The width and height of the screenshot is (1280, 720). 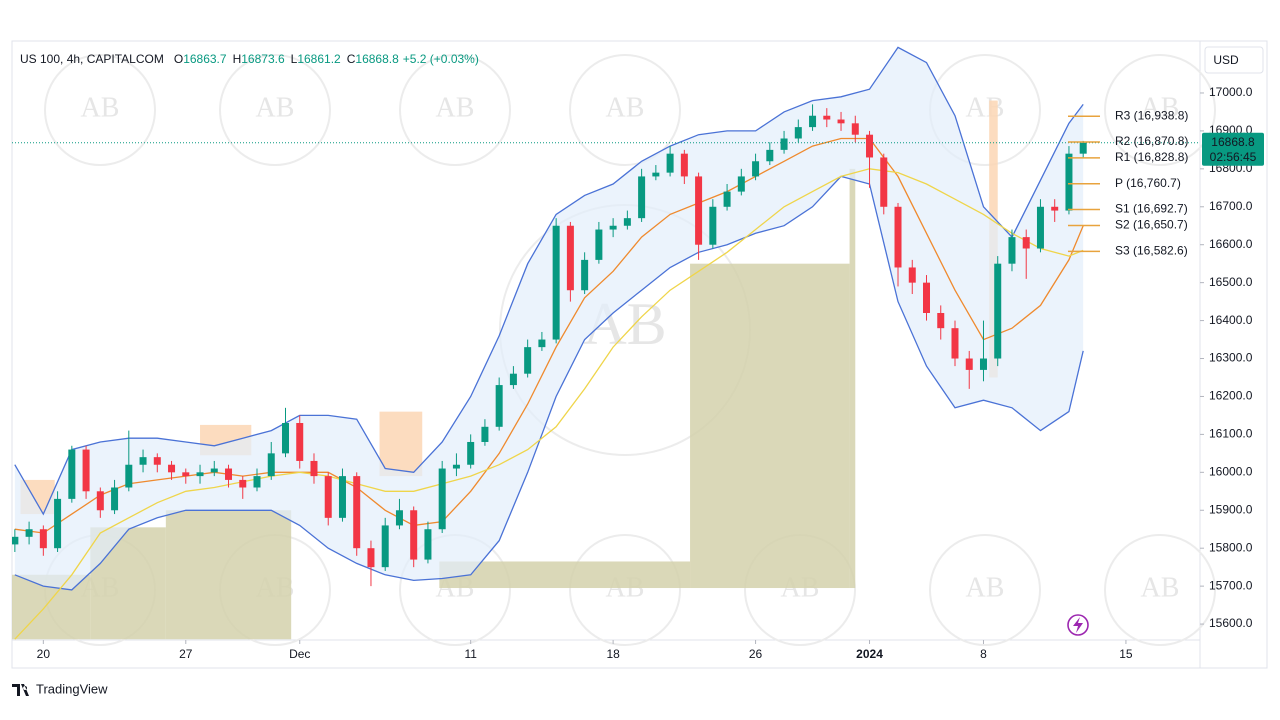 What do you see at coordinates (1151, 209) in the screenshot?
I see `pivot-label: S1 (16,692.7)` at bounding box center [1151, 209].